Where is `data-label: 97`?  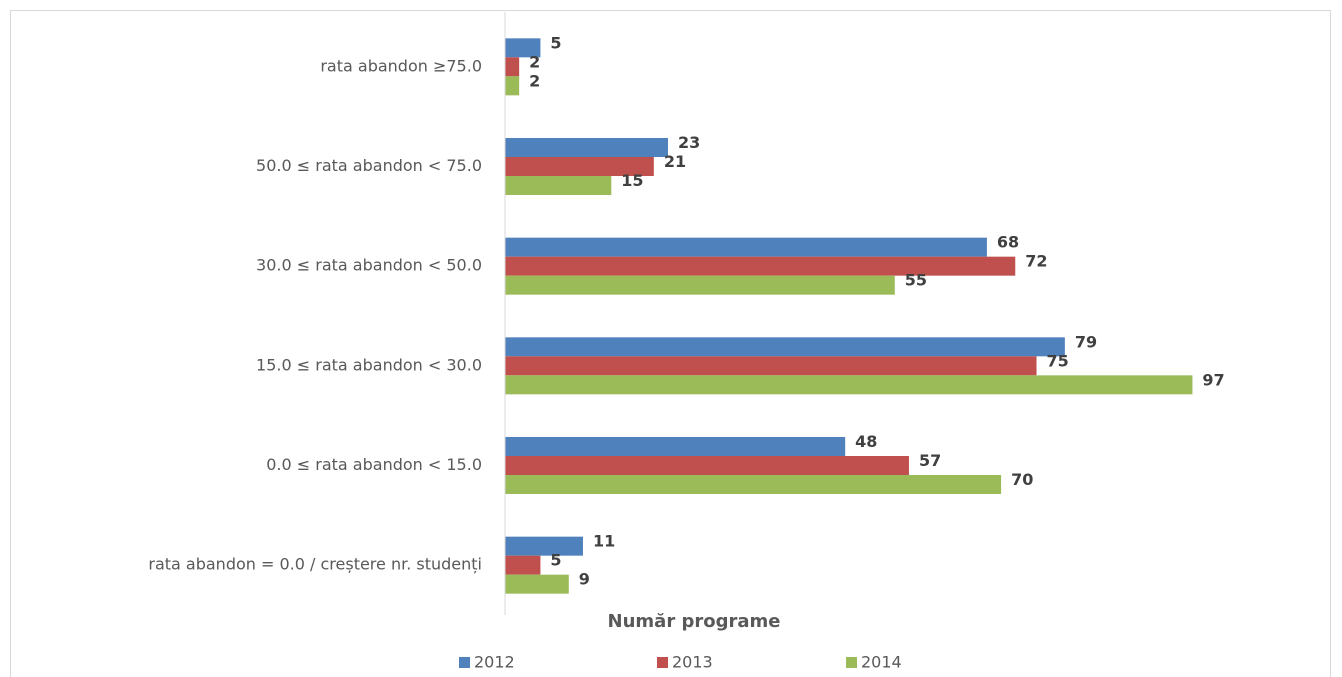 data-label: 97 is located at coordinates (1213, 379).